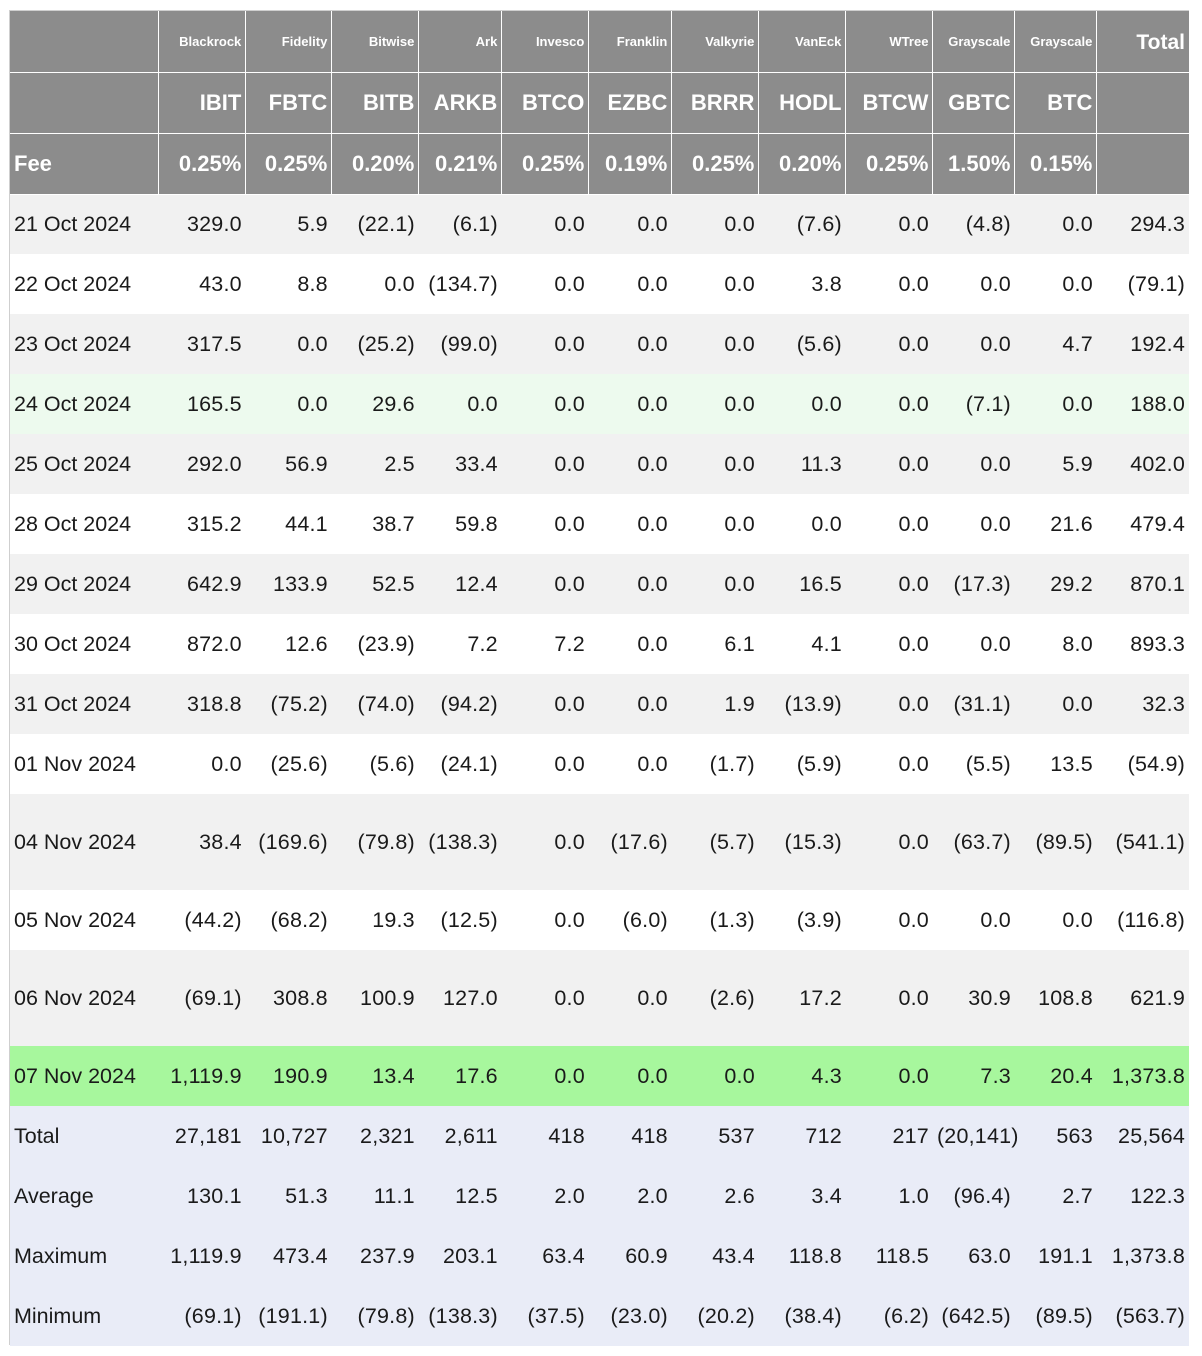  What do you see at coordinates (973, 1076) in the screenshot?
I see `flow-value-cell: 7.3` at bounding box center [973, 1076].